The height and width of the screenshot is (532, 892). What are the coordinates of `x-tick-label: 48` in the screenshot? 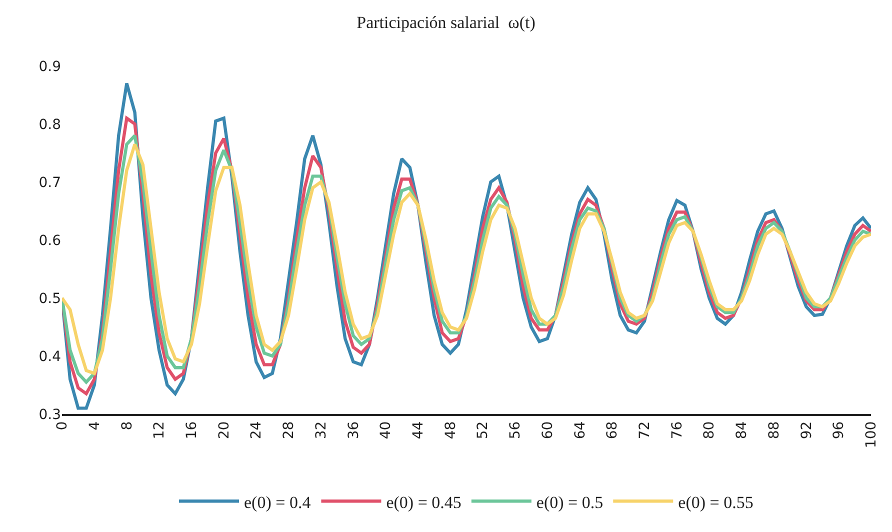 It's located at (450, 430).